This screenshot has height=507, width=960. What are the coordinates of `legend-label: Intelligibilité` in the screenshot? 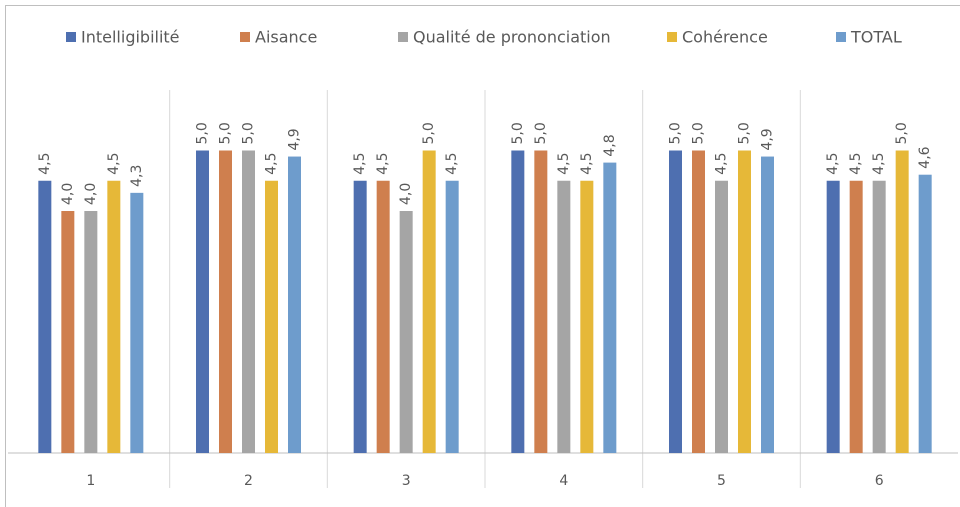 It's located at (130, 37).